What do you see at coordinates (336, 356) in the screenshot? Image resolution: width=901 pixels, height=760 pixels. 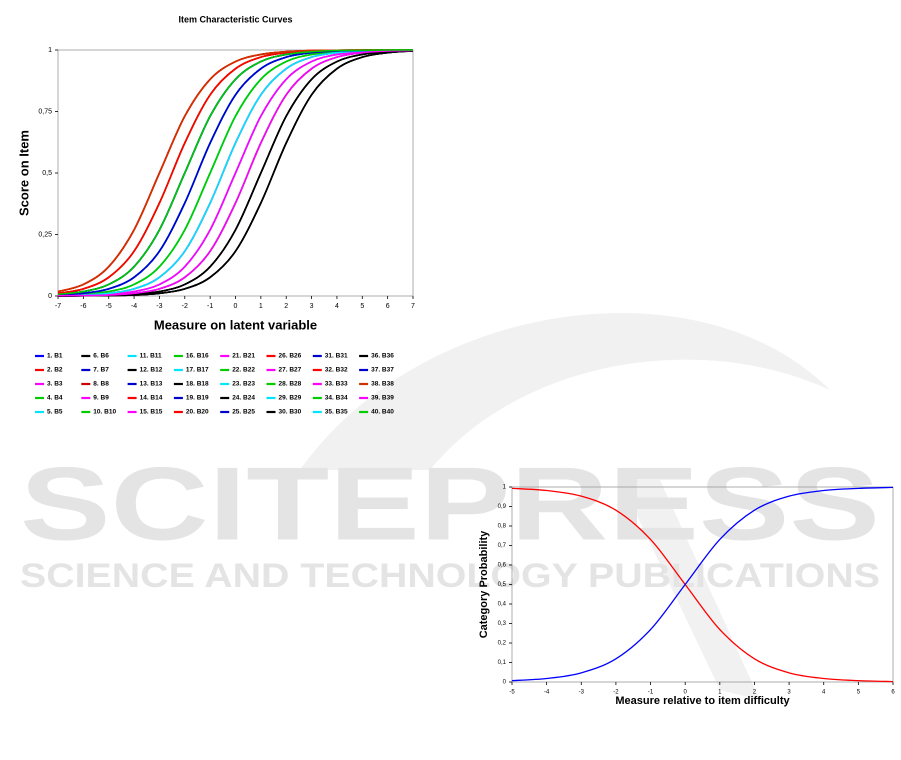 I see `legend-label: 31. B31` at bounding box center [336, 356].